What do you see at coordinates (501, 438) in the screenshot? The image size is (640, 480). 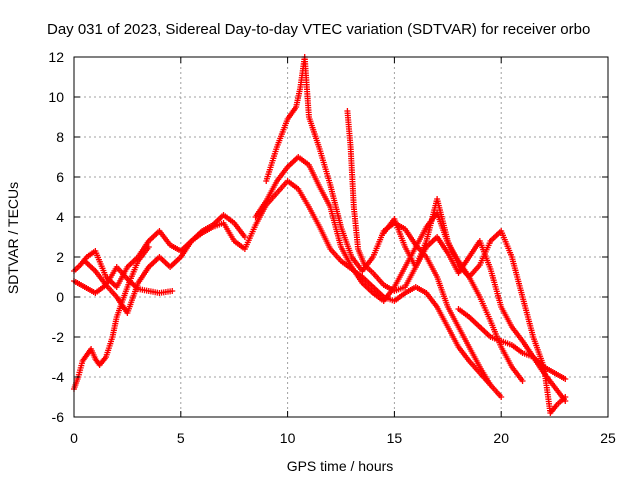 I see `x-tick-label: 20` at bounding box center [501, 438].